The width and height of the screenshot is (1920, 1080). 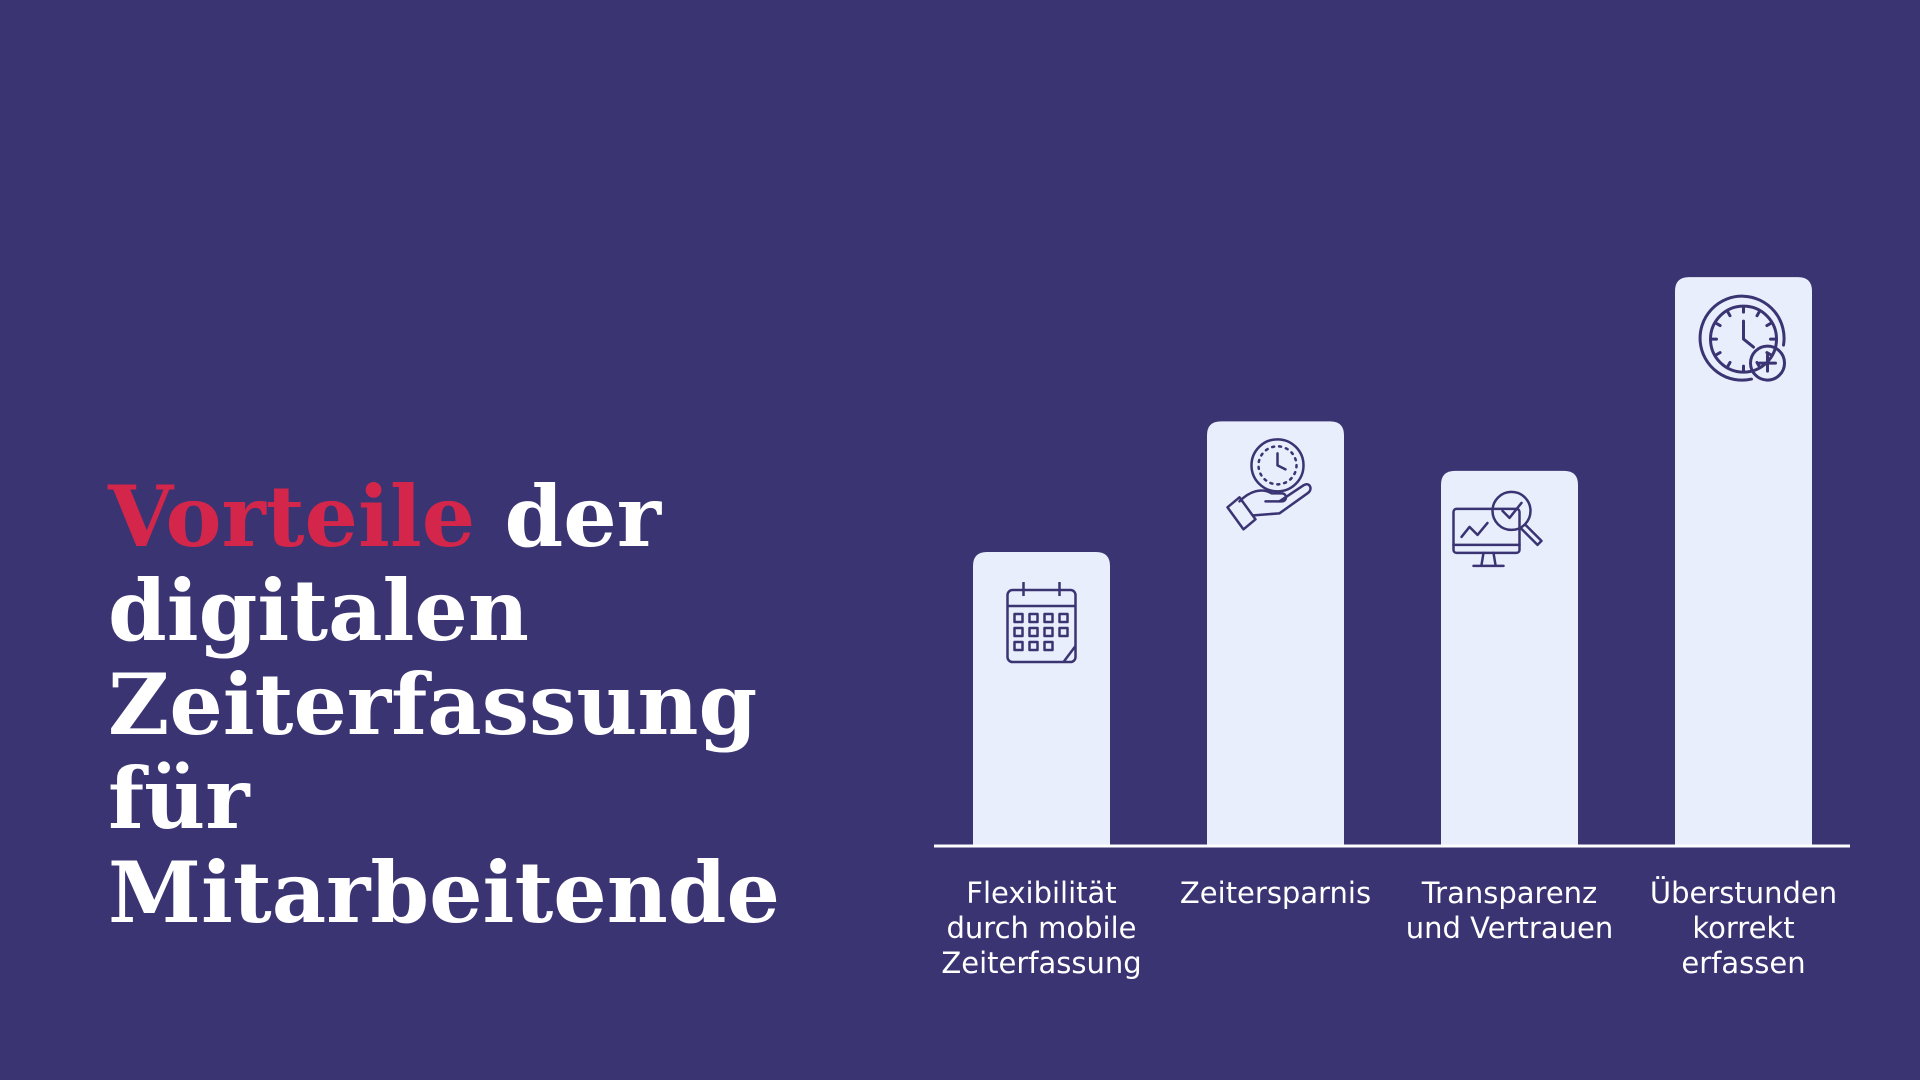 I want to click on title-highlight: Vorteile, so click(x=292, y=516).